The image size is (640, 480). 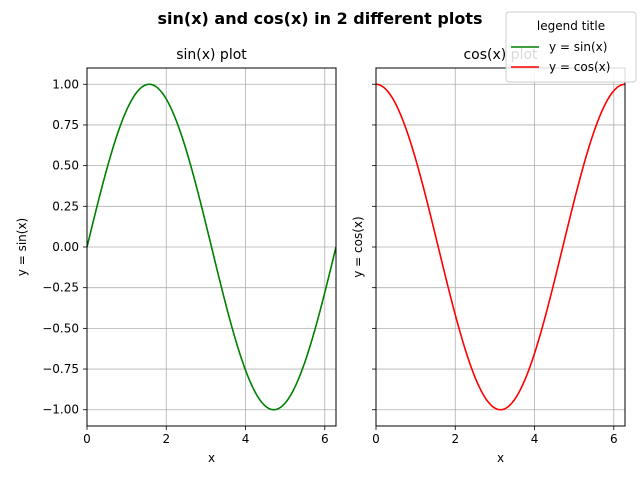 I want to click on y-axis-label: y = cos(x), so click(x=358, y=246).